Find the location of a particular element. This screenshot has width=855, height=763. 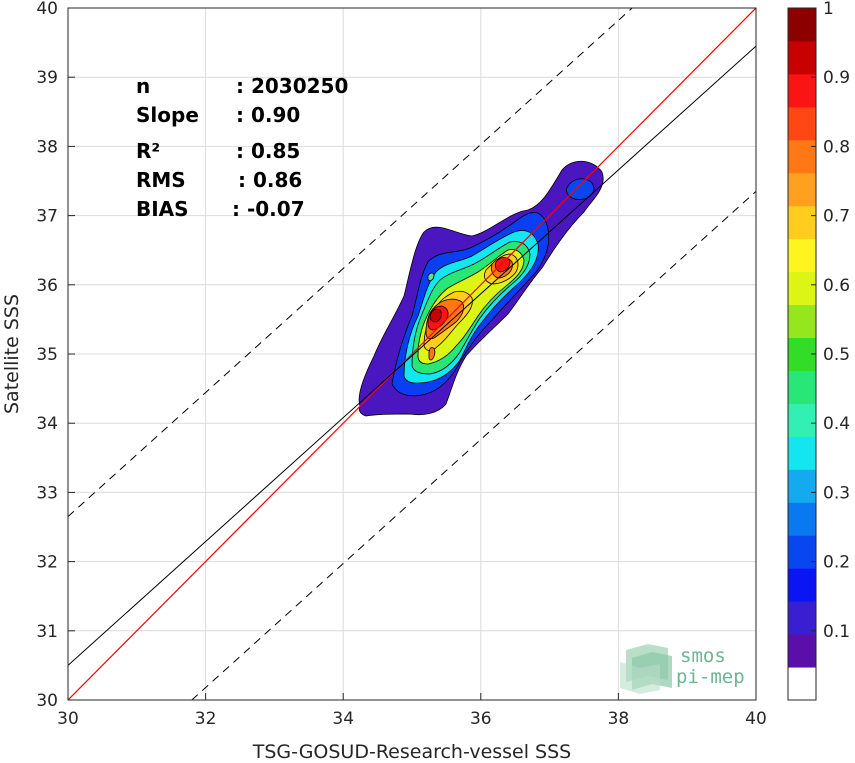

colorbar-tick-label: 0.3 is located at coordinates (836, 493).